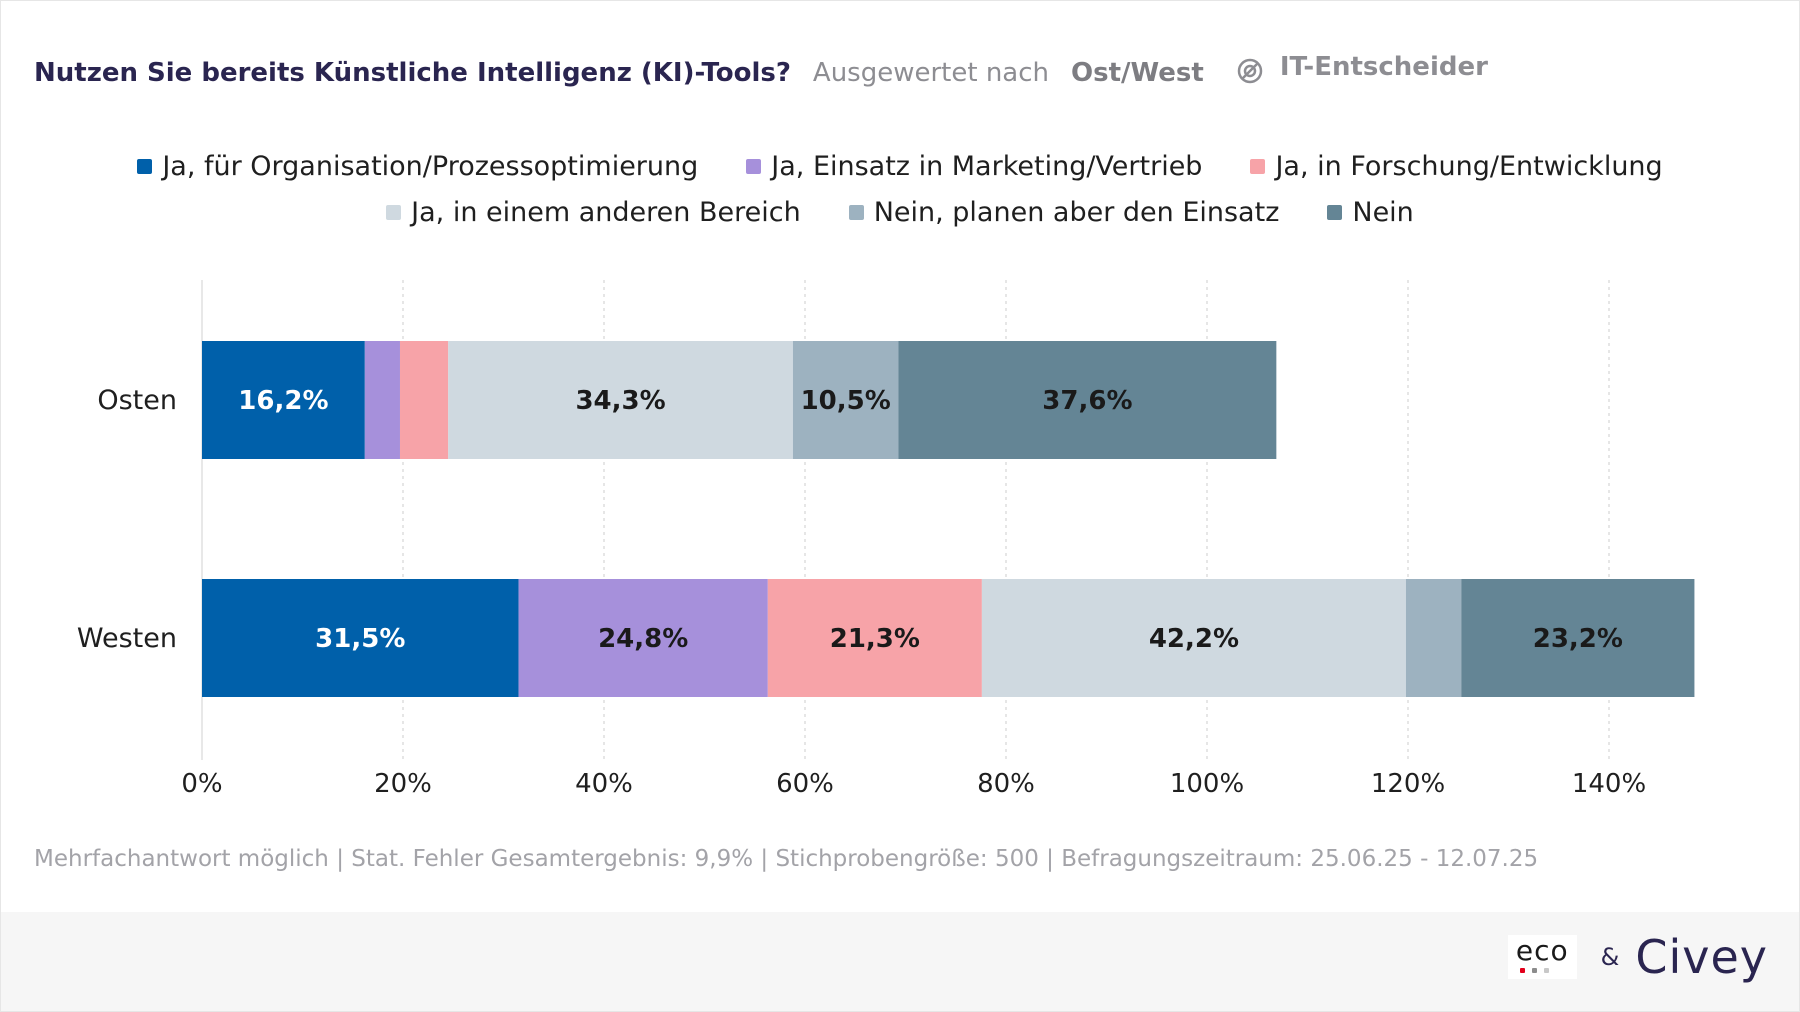  I want to click on civey-logo: Civey, so click(1701, 957).